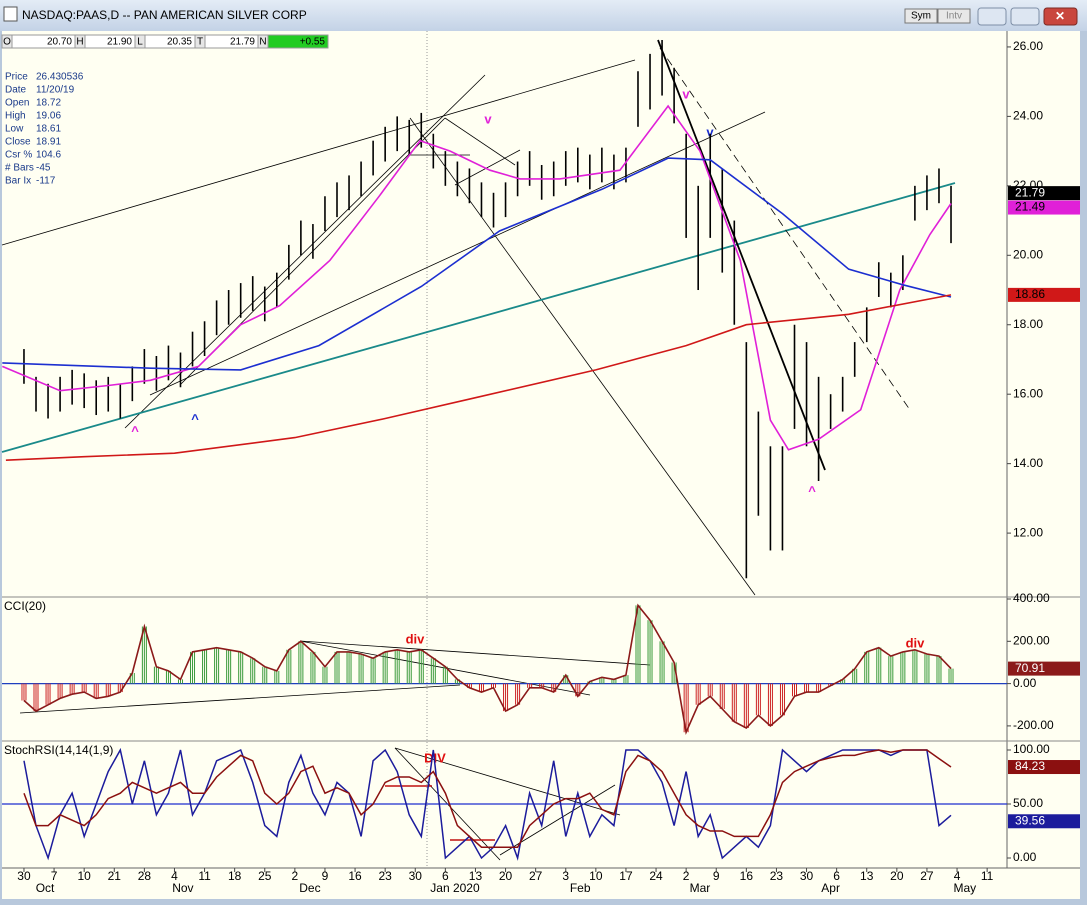  What do you see at coordinates (140, 42) in the screenshot?
I see `ohlc-key: L` at bounding box center [140, 42].